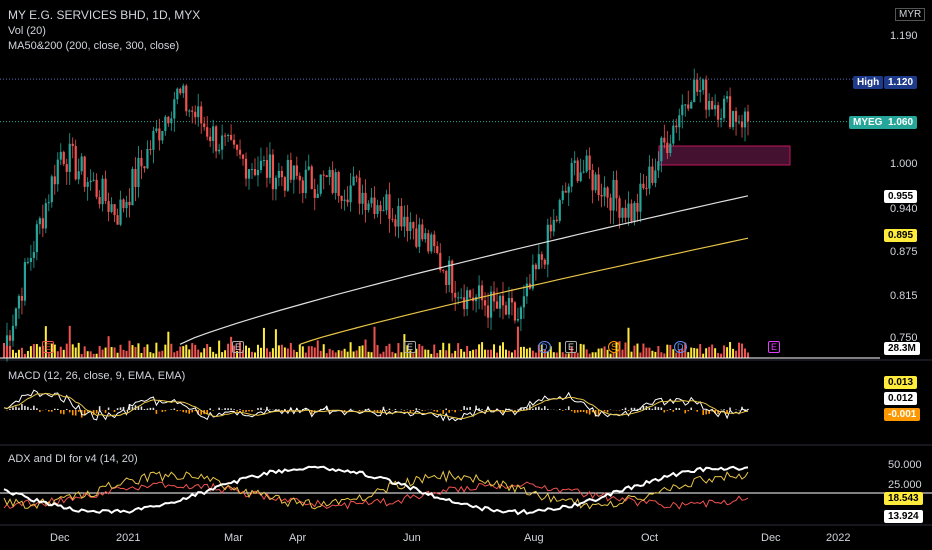 The width and height of the screenshot is (932, 550). I want to click on volume-value: 28.3M, so click(902, 348).